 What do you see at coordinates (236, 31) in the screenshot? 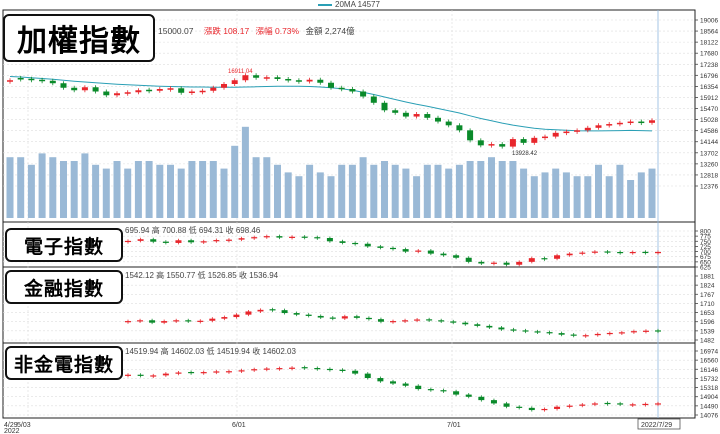
I see `taiex-change: 108.17` at bounding box center [236, 31].